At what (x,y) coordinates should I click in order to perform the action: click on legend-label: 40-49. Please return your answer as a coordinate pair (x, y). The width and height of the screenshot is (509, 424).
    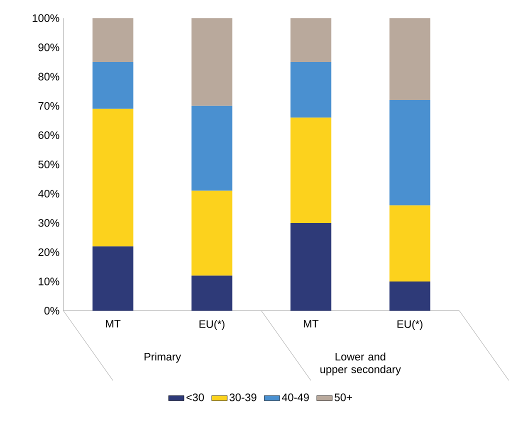
    Looking at the image, I should click on (295, 398).